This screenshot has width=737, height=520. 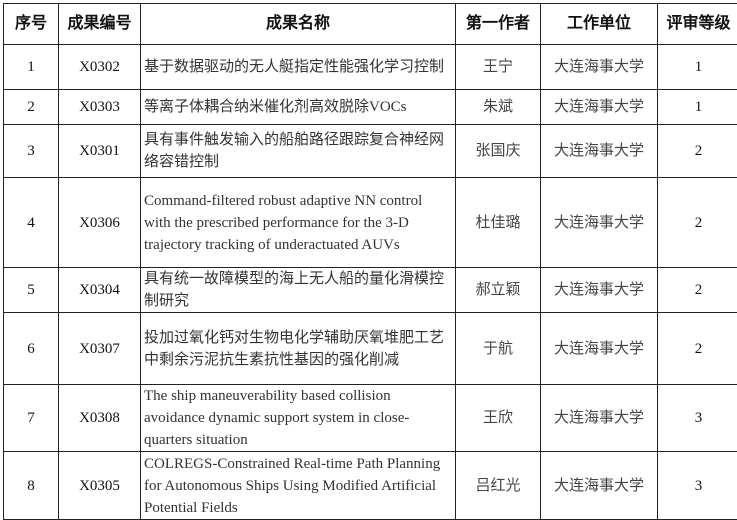 What do you see at coordinates (100, 24) in the screenshot?
I see `header-code: 成果编号` at bounding box center [100, 24].